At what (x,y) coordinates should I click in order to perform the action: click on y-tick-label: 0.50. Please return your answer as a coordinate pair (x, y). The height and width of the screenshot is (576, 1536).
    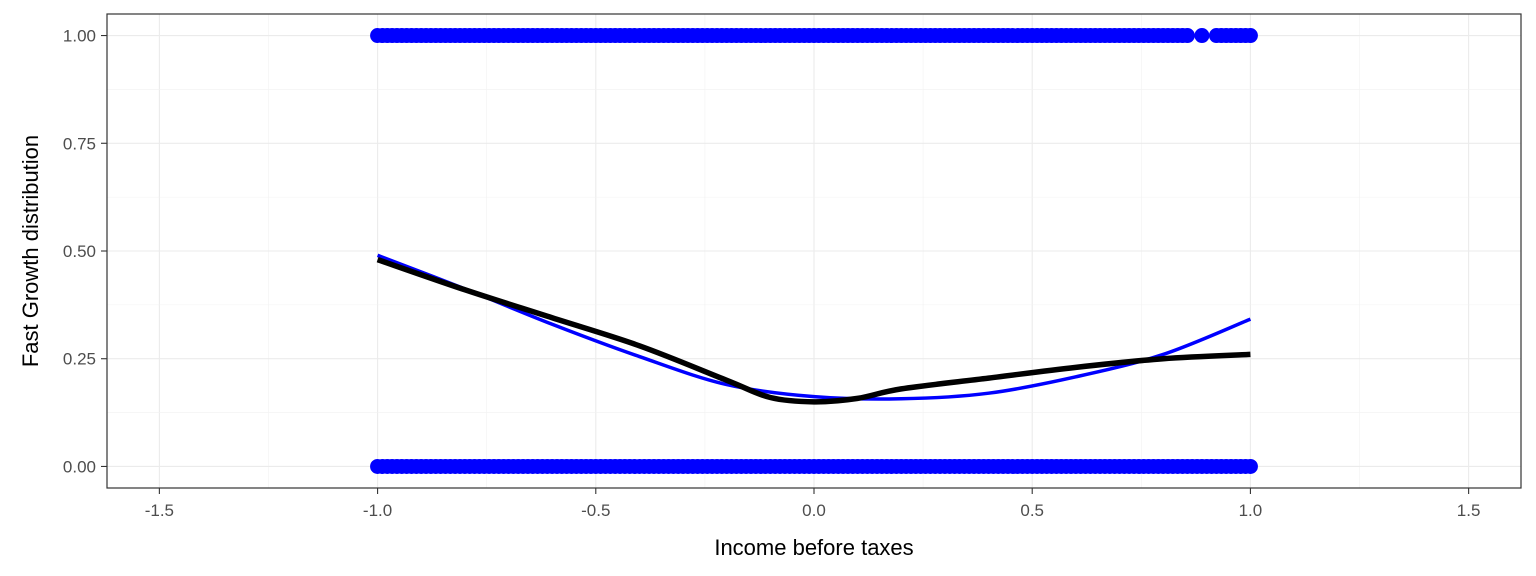
    Looking at the image, I should click on (79, 251).